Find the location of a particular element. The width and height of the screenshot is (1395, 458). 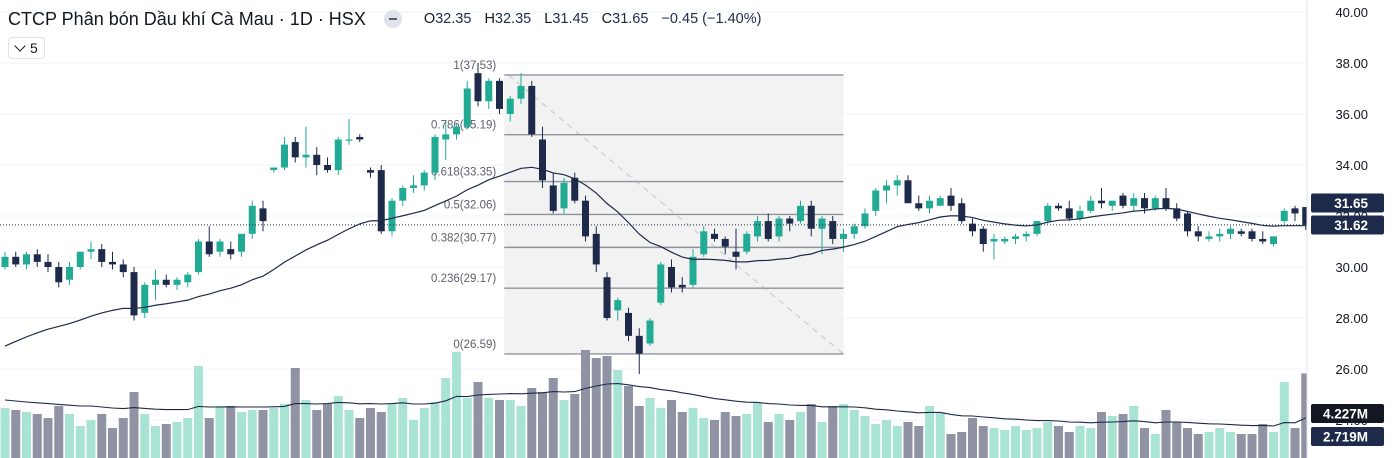

volume-ma-tag: 2.719M is located at coordinates (1347, 436).